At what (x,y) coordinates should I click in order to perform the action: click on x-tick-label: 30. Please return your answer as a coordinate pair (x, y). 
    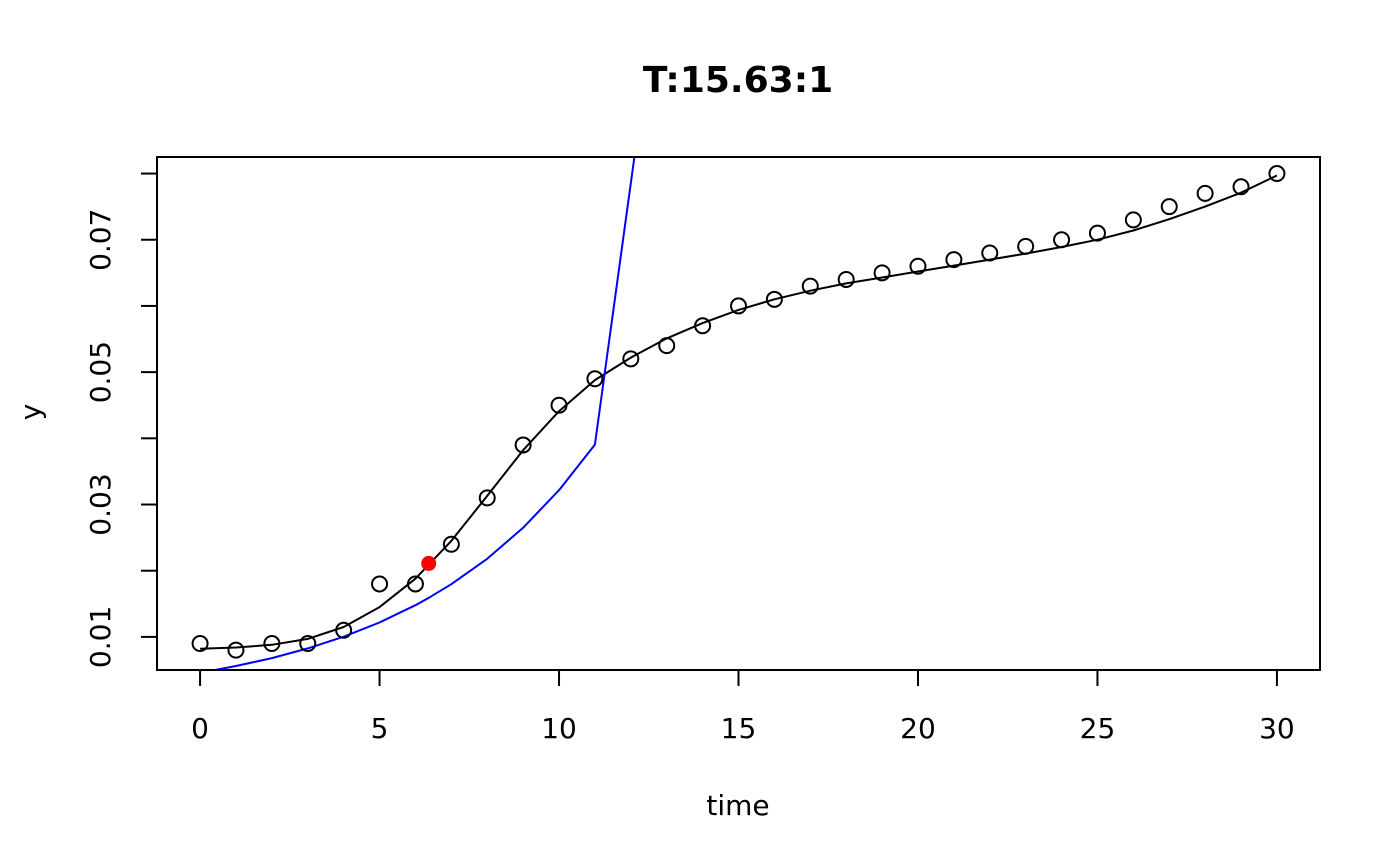
    Looking at the image, I should click on (1277, 728).